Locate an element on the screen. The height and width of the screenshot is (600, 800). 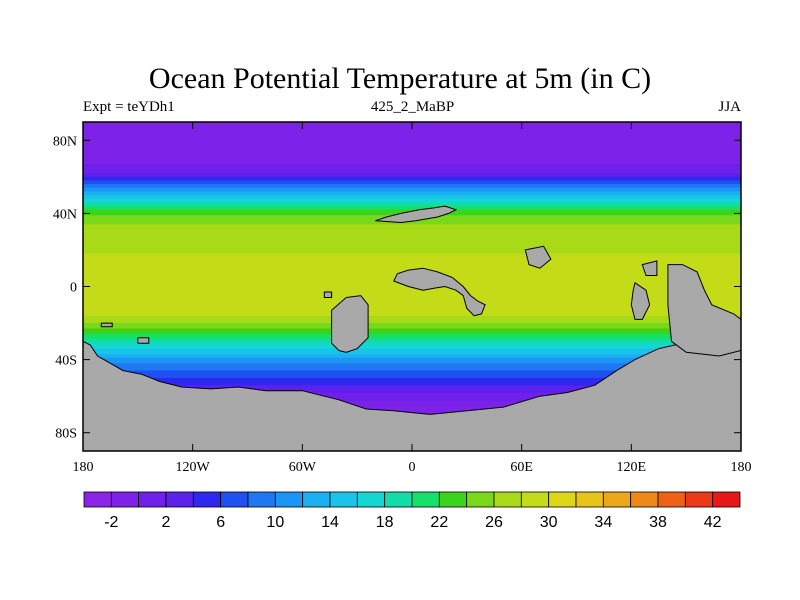
y-tick-label: 40N is located at coordinates (65, 214).